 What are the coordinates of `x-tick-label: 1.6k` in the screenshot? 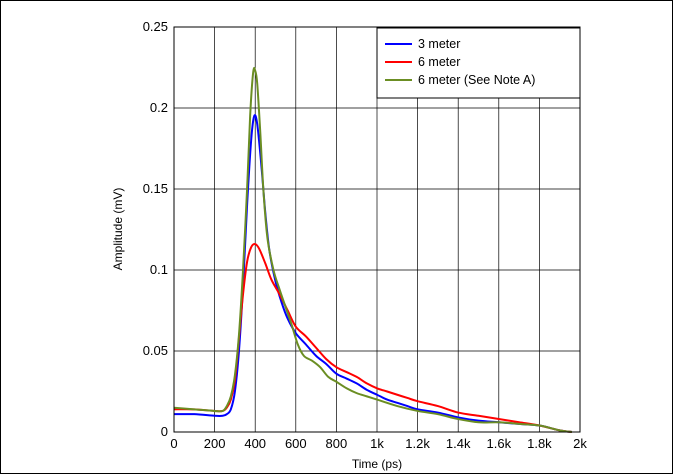 It's located at (499, 443).